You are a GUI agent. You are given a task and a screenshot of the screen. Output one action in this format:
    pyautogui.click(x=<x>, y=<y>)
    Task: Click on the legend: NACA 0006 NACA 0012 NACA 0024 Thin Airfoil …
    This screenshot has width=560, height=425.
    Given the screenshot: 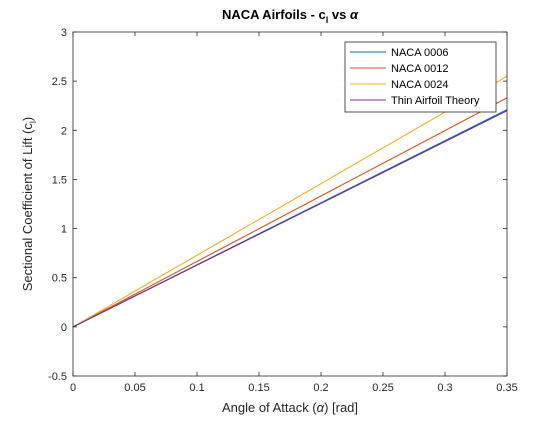 What is the action you would take?
    pyautogui.click(x=420, y=77)
    